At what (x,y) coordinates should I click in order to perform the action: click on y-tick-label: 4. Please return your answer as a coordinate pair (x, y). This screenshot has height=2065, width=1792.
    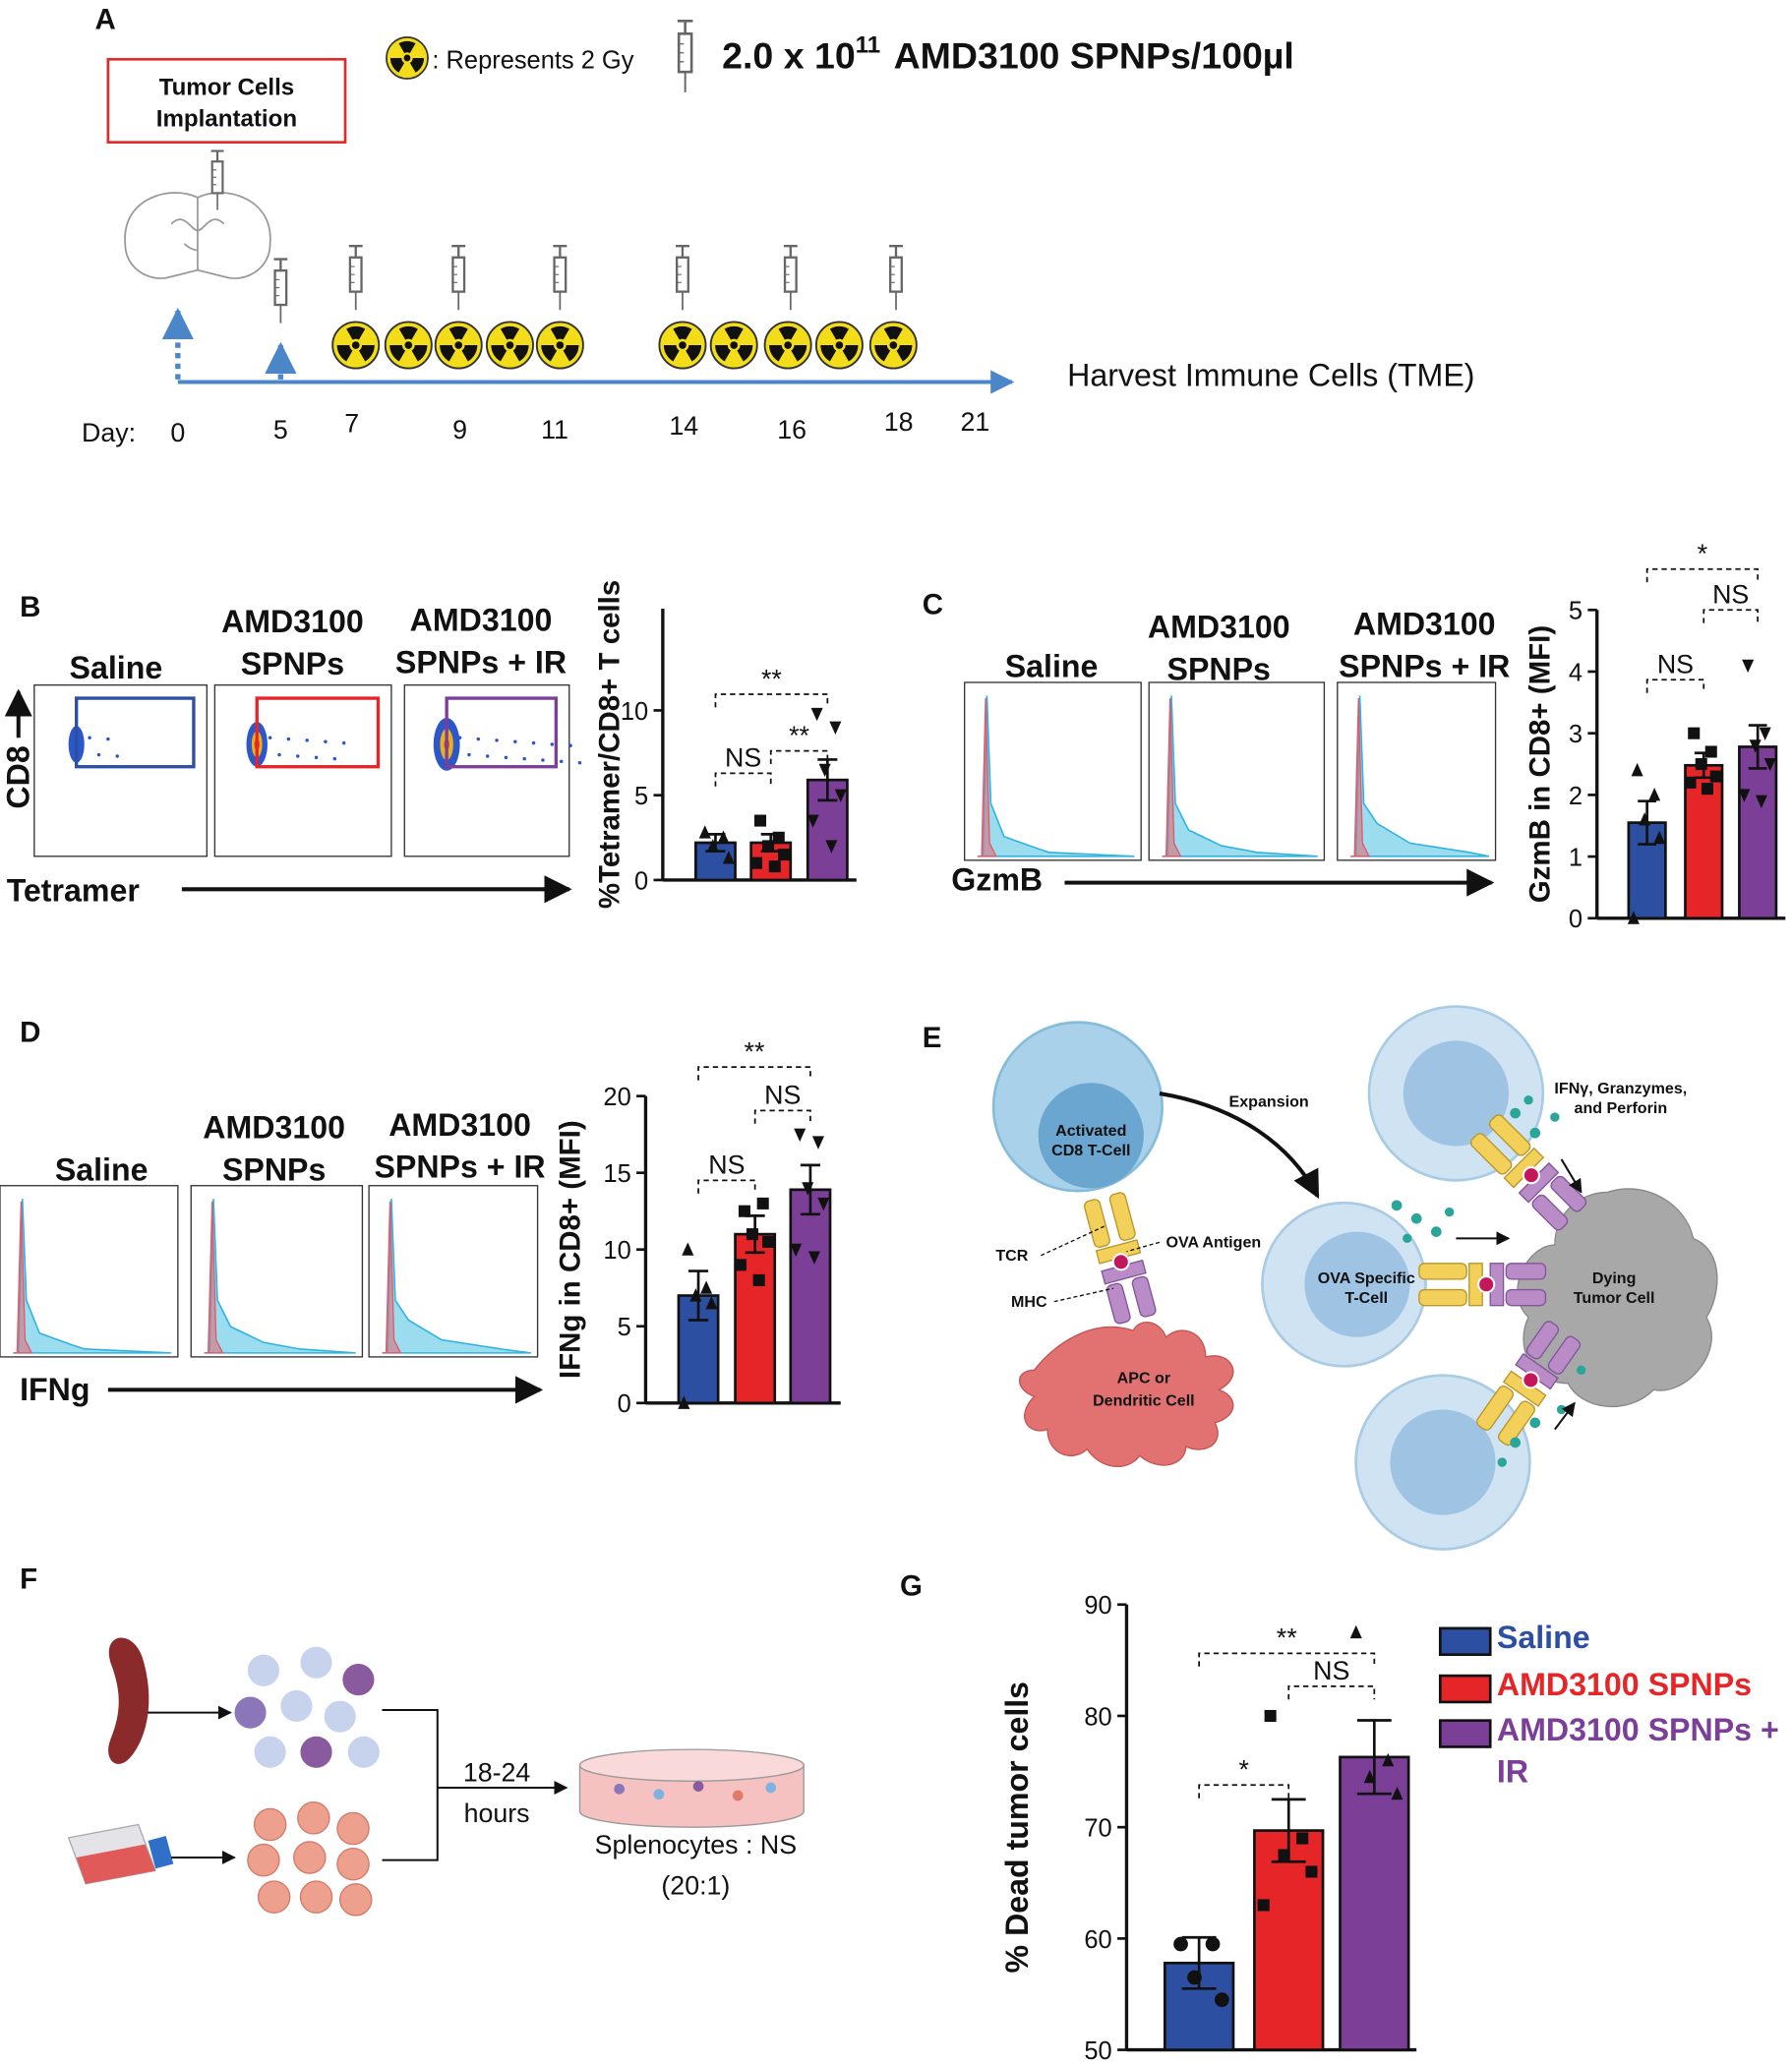
    Looking at the image, I should click on (1576, 672).